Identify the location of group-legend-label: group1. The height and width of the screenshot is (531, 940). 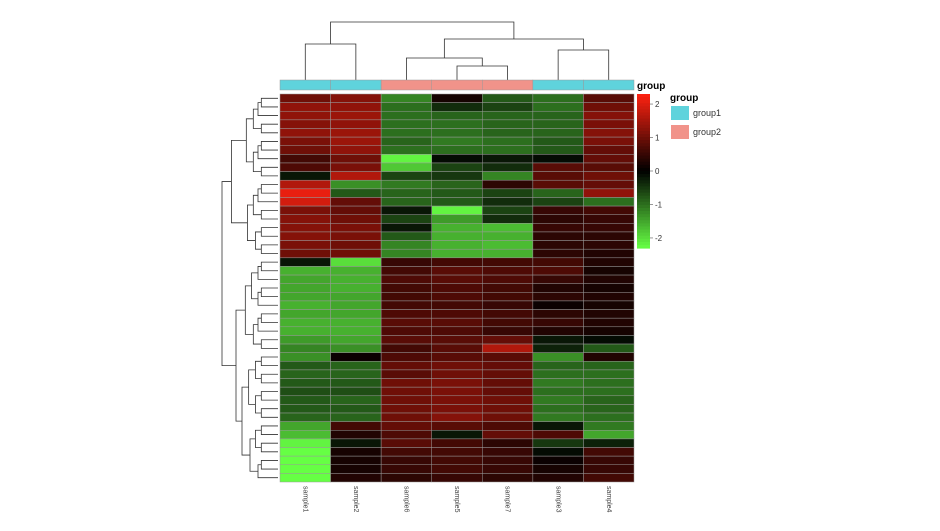
(707, 113).